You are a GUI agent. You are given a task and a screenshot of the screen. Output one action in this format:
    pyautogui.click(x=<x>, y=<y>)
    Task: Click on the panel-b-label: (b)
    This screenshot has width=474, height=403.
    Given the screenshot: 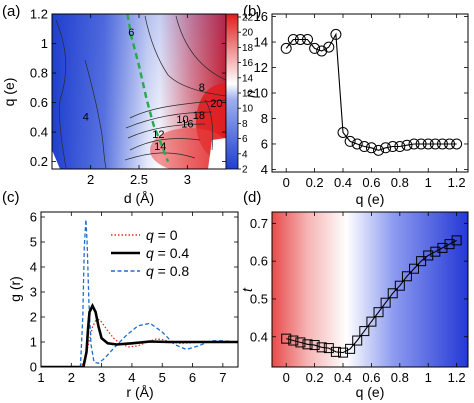 What is the action you would take?
    pyautogui.click(x=252, y=11)
    